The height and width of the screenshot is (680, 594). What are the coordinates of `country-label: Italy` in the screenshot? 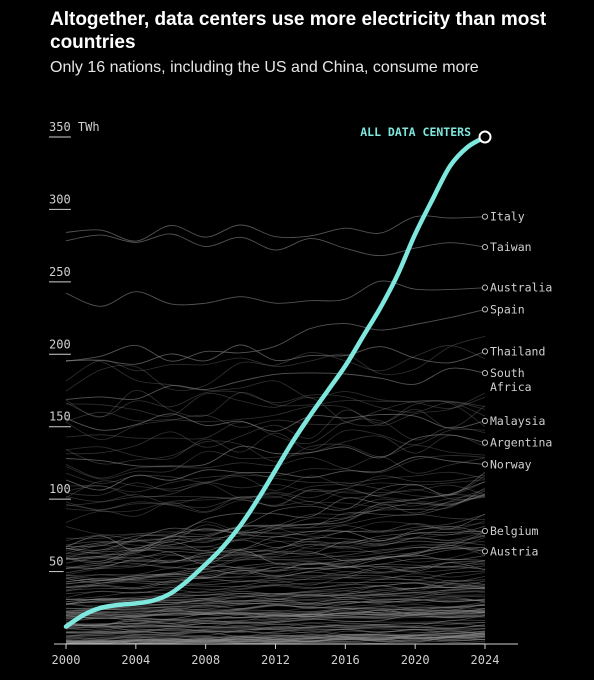 It's located at (507, 217).